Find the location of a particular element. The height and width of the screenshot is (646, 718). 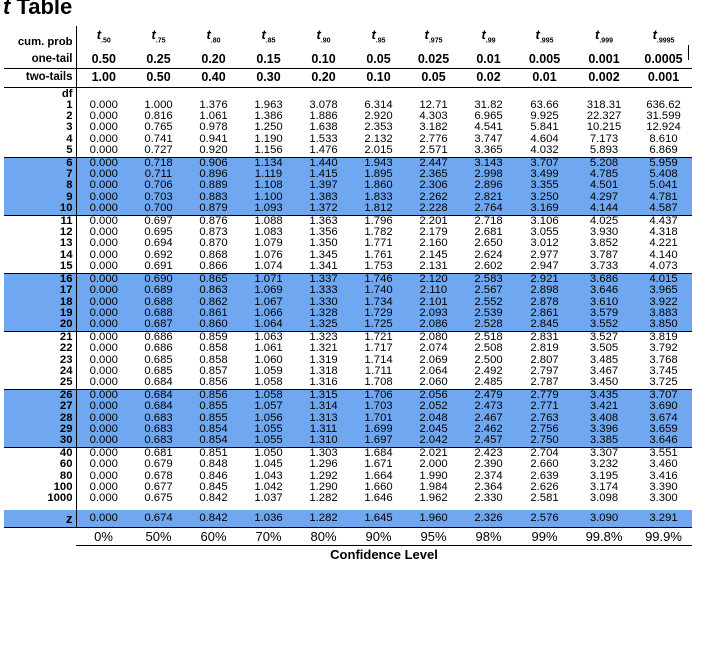

critical-value-cell: 3.055 is located at coordinates (544, 232).